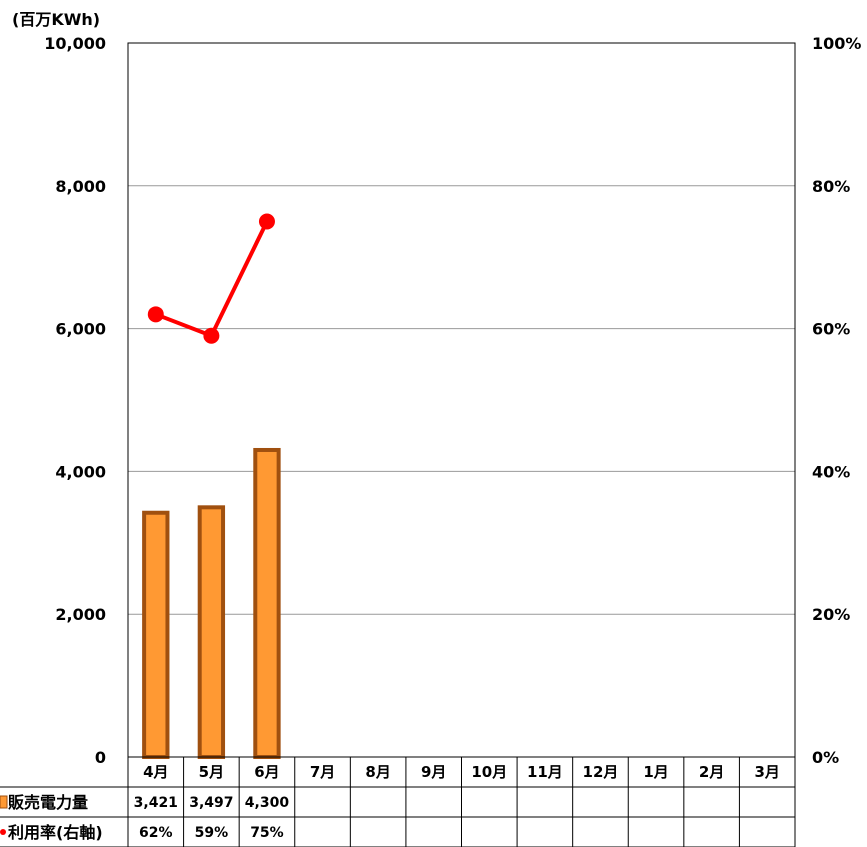 The image size is (867, 847). Describe the element at coordinates (211, 278) in the screenshot. I see `line-series` at that location.